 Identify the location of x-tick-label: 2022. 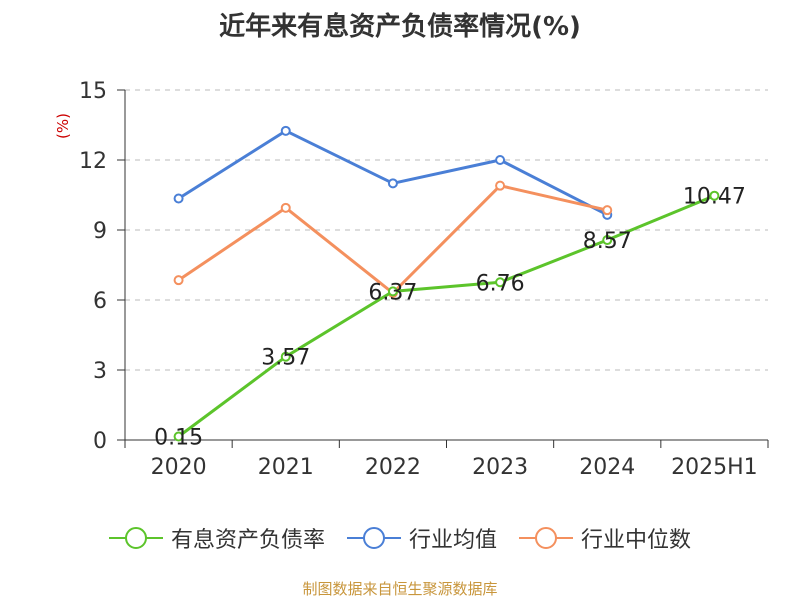
(393, 467).